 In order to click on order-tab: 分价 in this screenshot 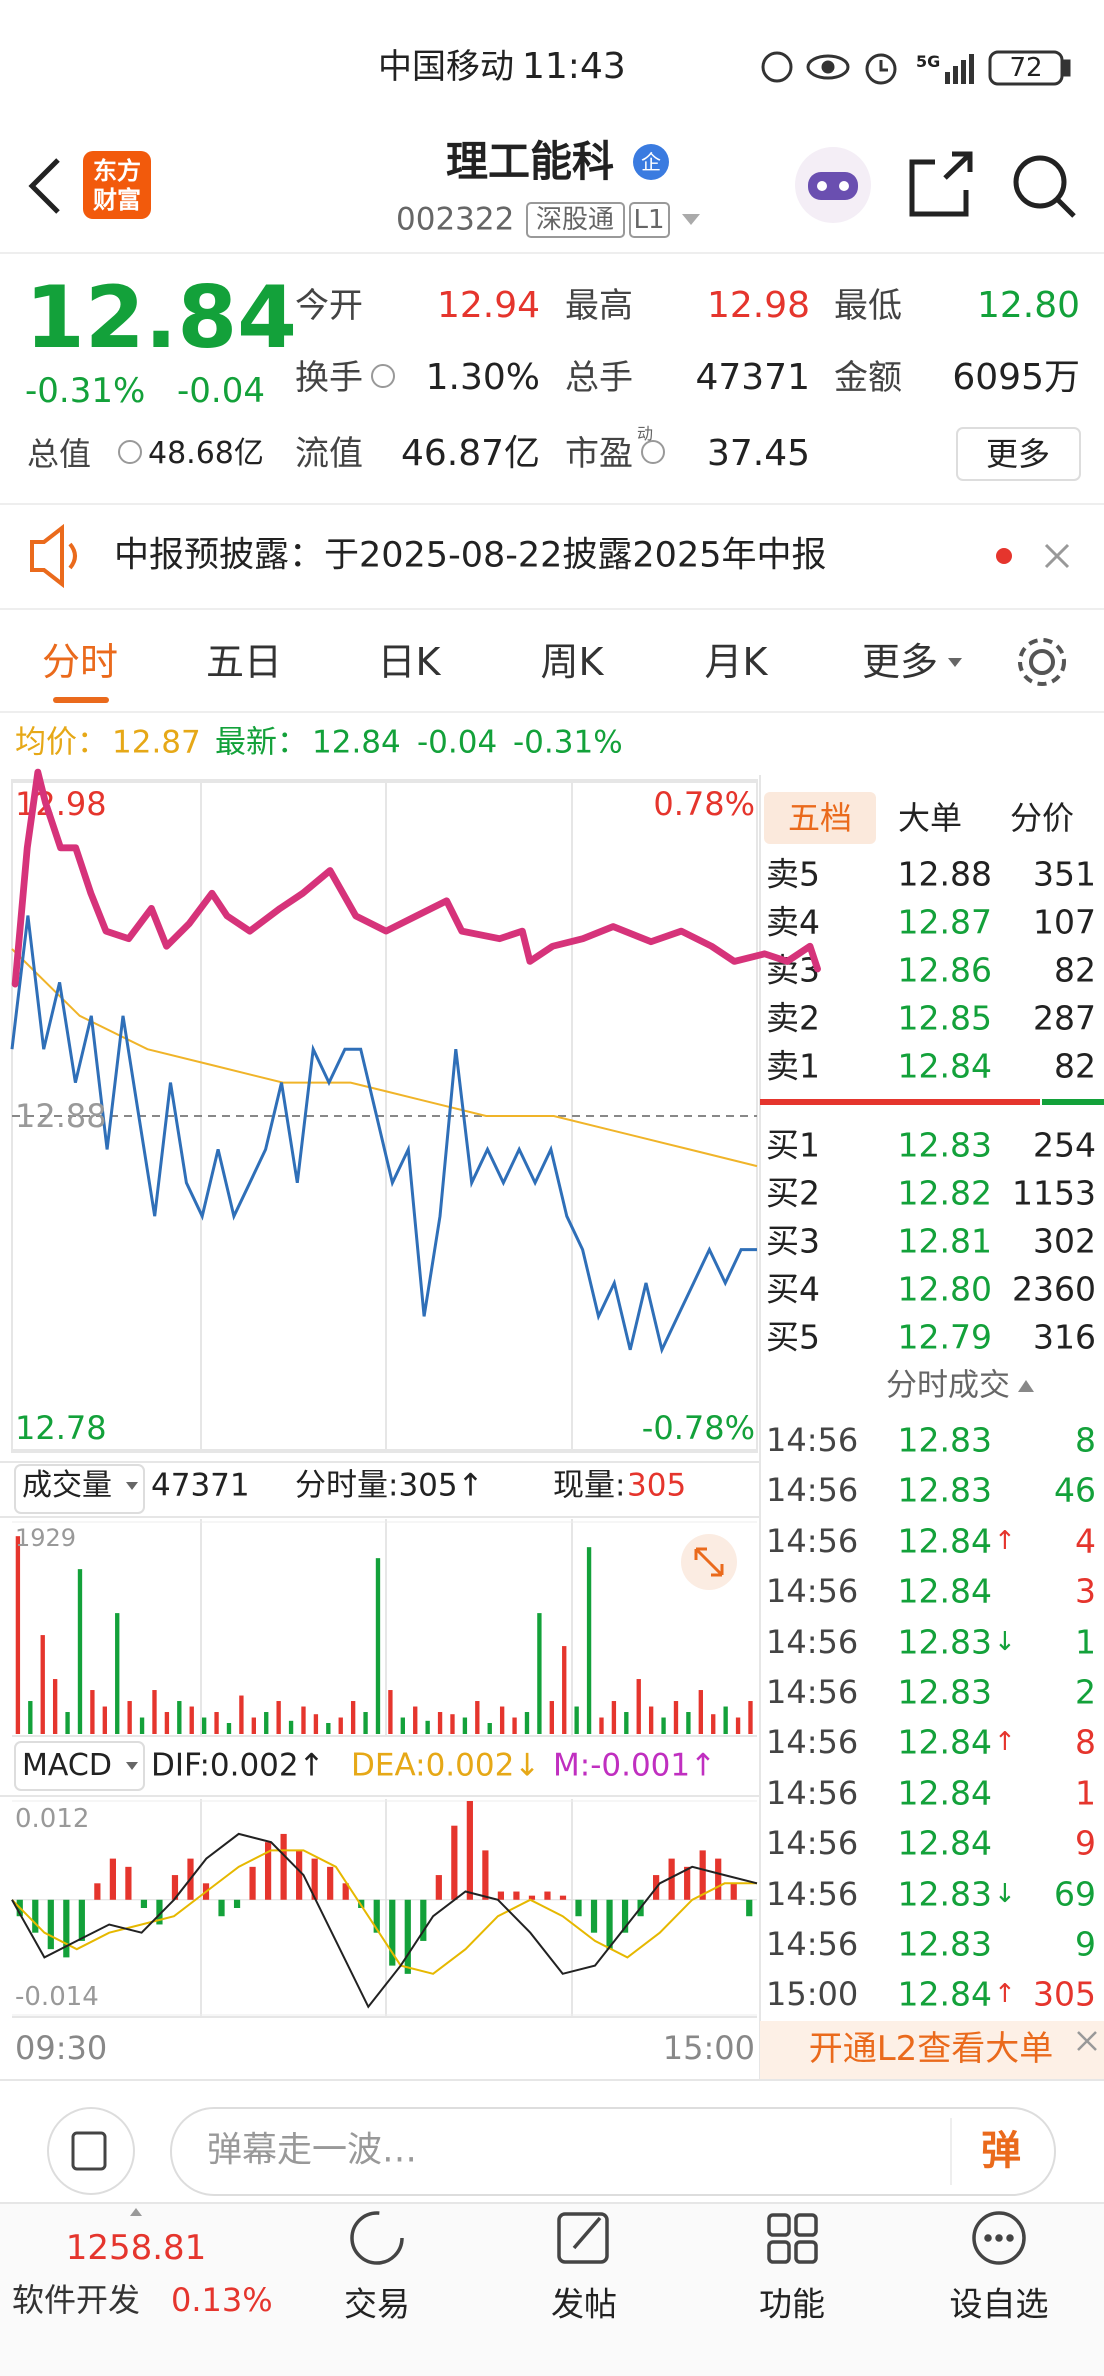, I will do `click(1042, 818)`.